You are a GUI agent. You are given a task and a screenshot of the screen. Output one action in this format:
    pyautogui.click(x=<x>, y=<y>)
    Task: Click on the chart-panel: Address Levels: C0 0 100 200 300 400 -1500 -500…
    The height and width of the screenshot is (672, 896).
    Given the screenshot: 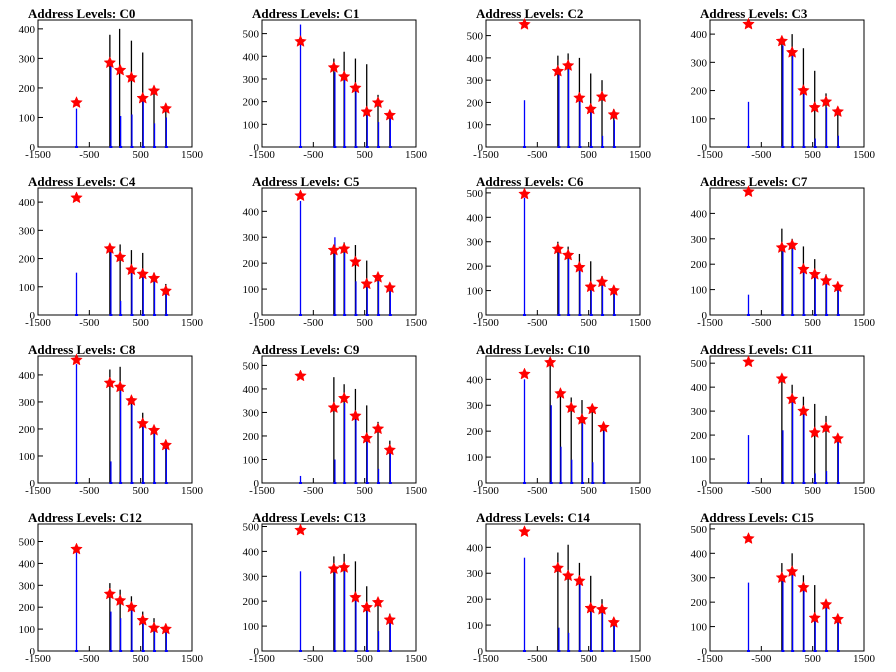 What is the action you would take?
    pyautogui.click(x=112, y=84)
    